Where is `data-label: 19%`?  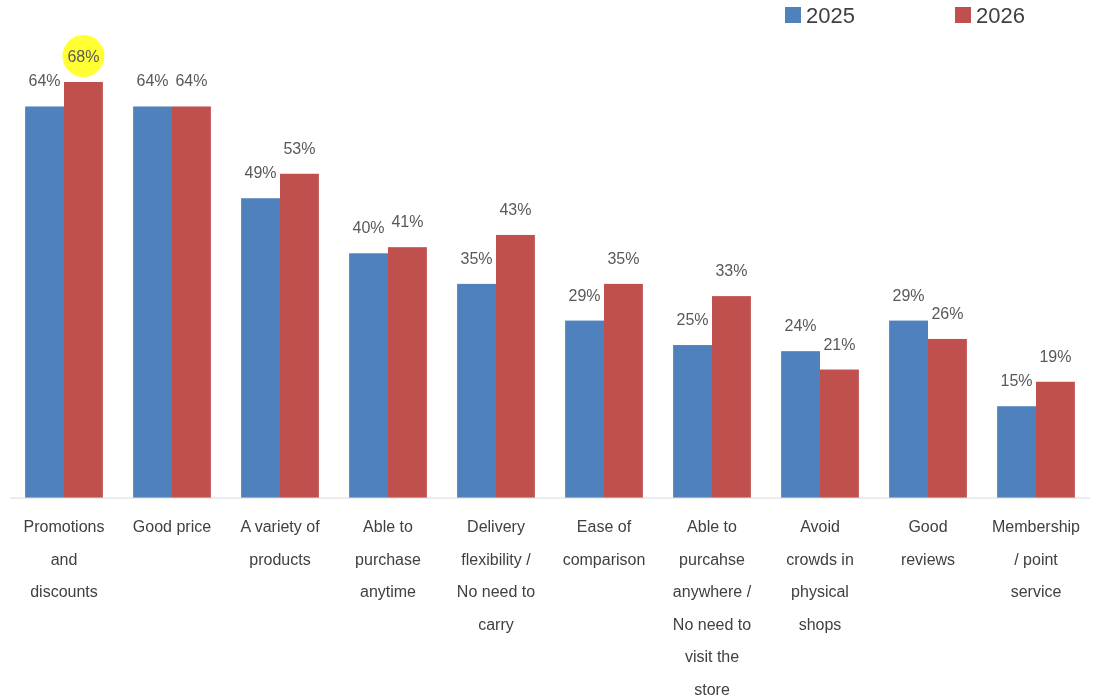 data-label: 19% is located at coordinates (1055, 356).